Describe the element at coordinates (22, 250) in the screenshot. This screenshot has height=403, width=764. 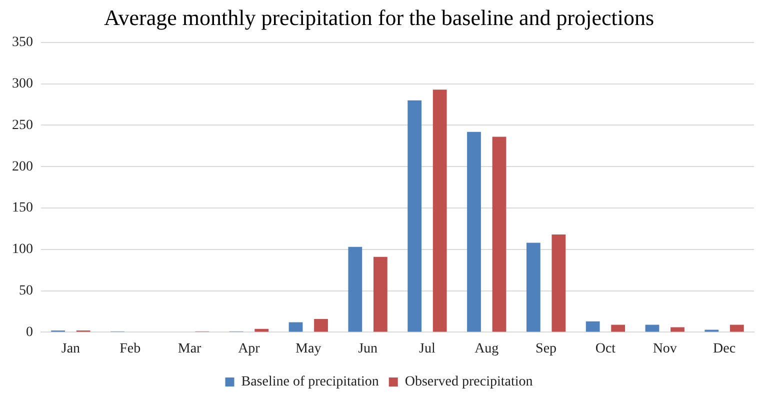
I see `y-tick-label: 100` at that location.